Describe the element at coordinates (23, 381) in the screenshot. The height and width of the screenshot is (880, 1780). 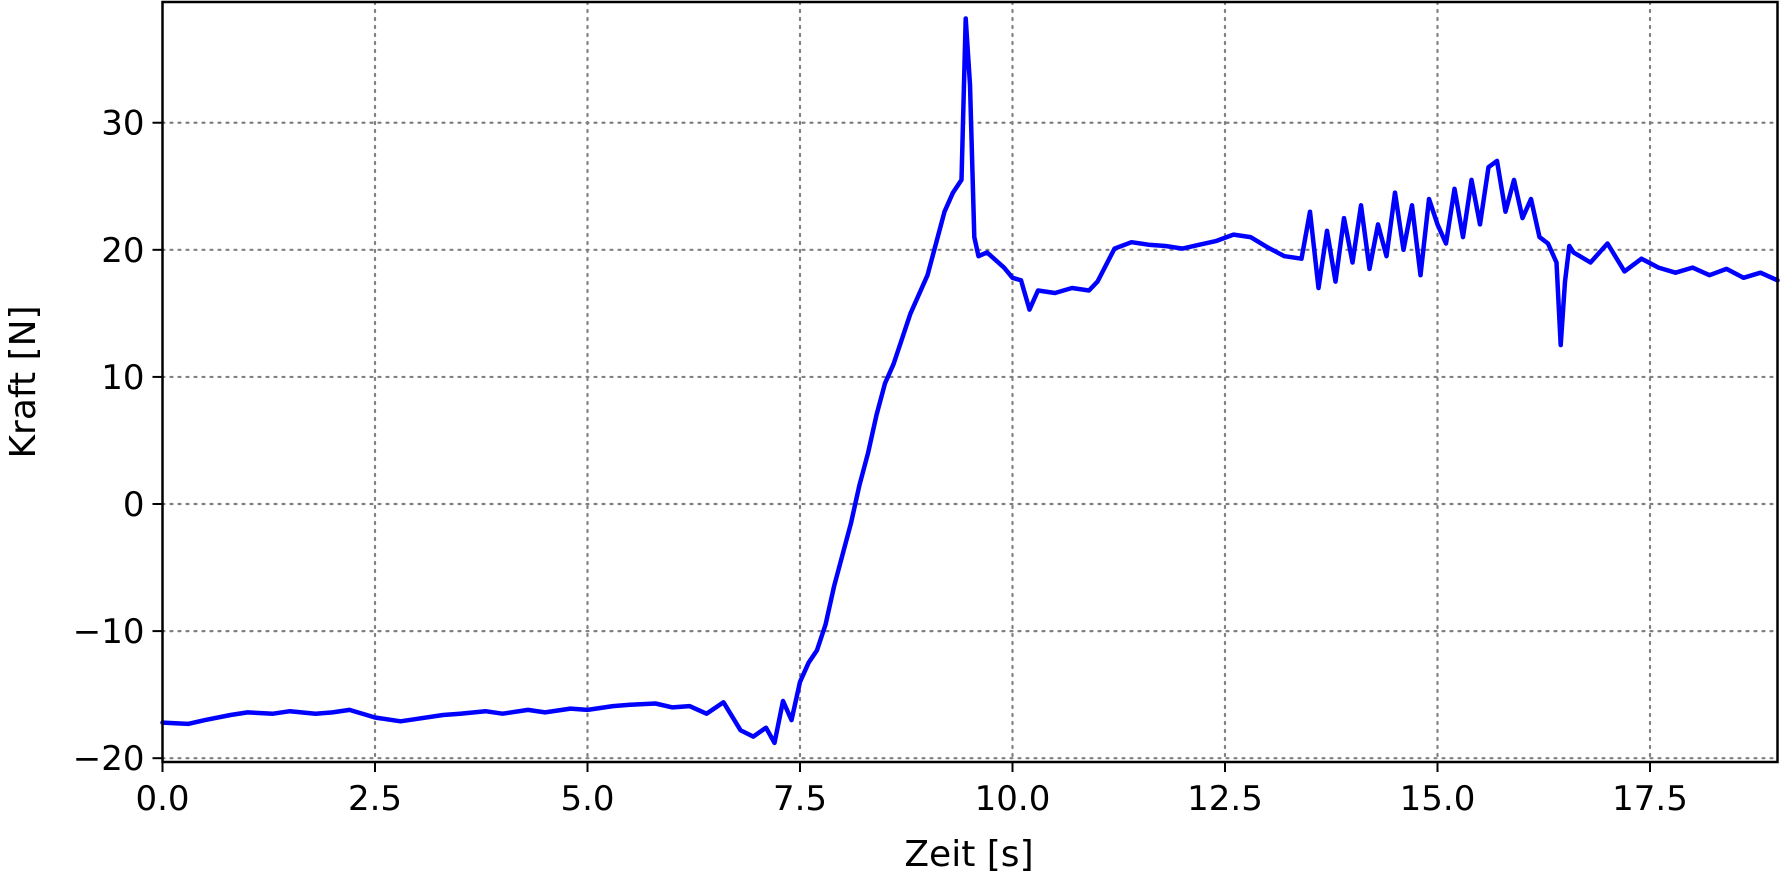
I see `y-axis-label: Kraft [N]` at that location.